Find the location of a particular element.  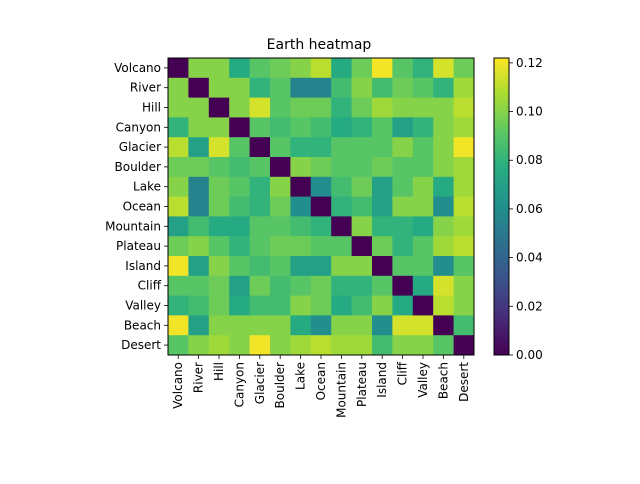

heatmap-cell-ocean-ocean is located at coordinates (321, 206).